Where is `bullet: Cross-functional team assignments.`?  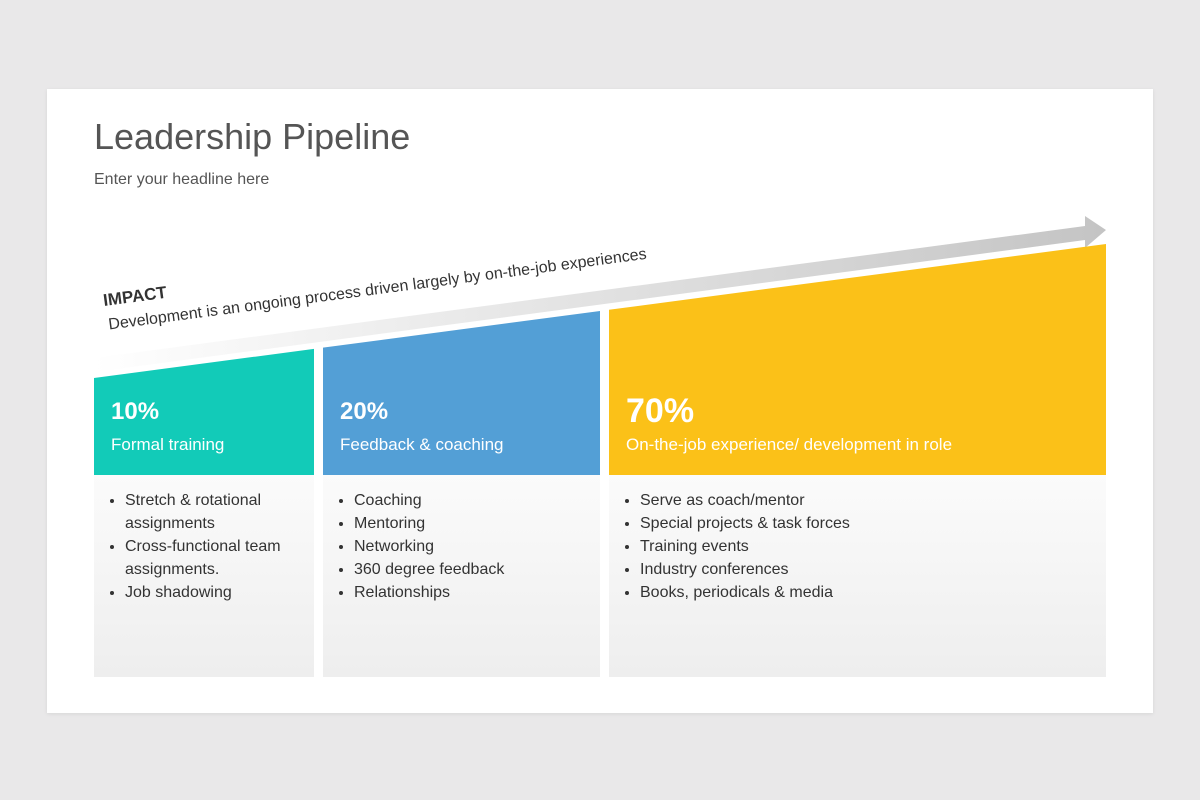 bullet: Cross-functional team assignments. is located at coordinates (212, 558).